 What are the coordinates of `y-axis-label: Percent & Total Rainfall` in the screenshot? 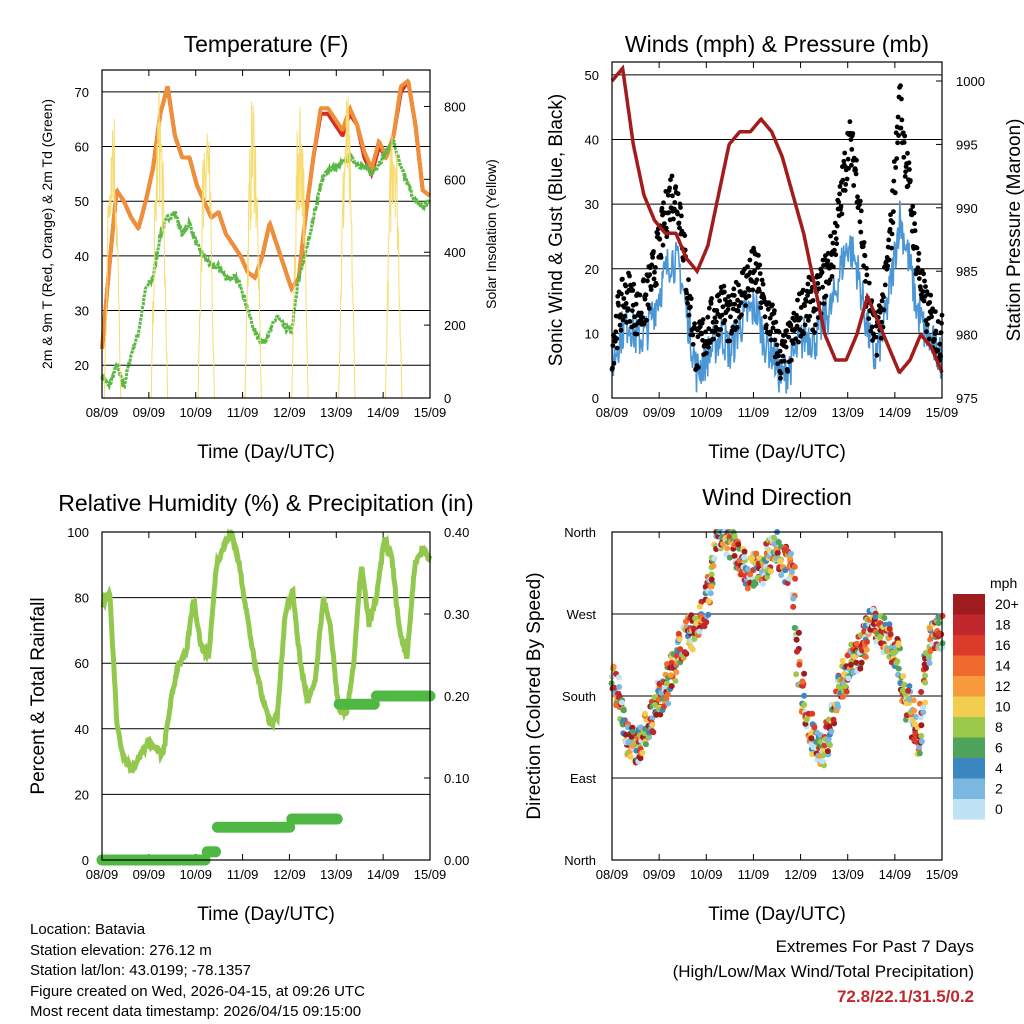 It's located at (38, 695).